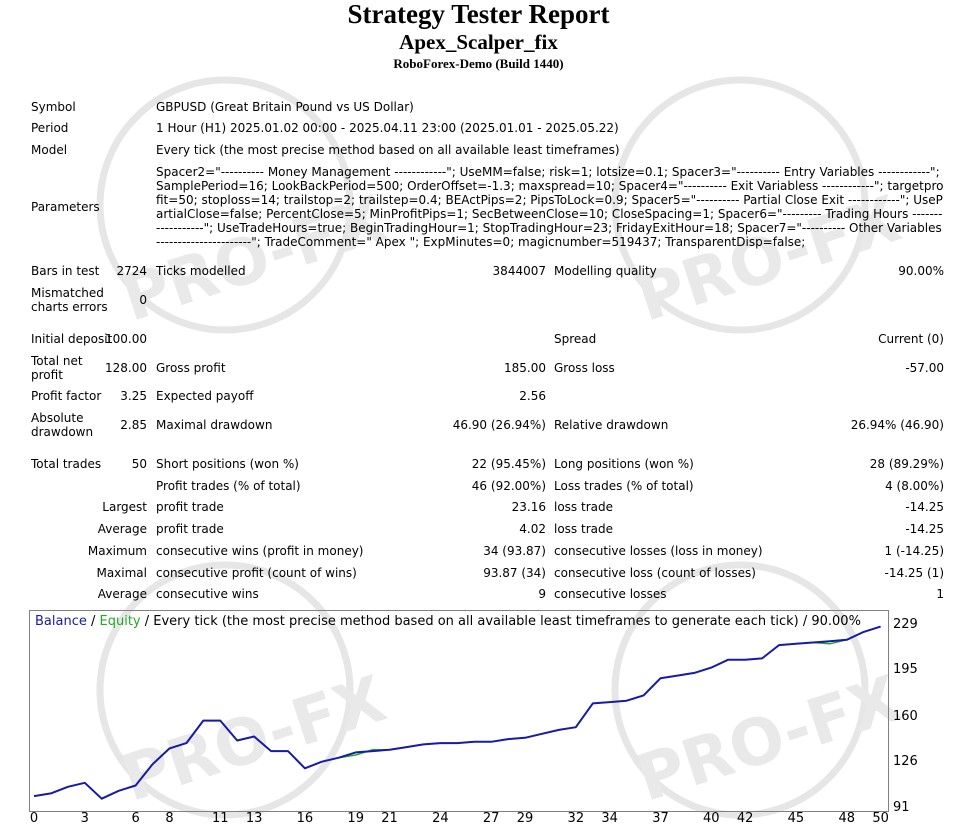 The height and width of the screenshot is (826, 957). Describe the element at coordinates (191, 368) in the screenshot. I see `grossprofit-label: Gross profit` at that location.